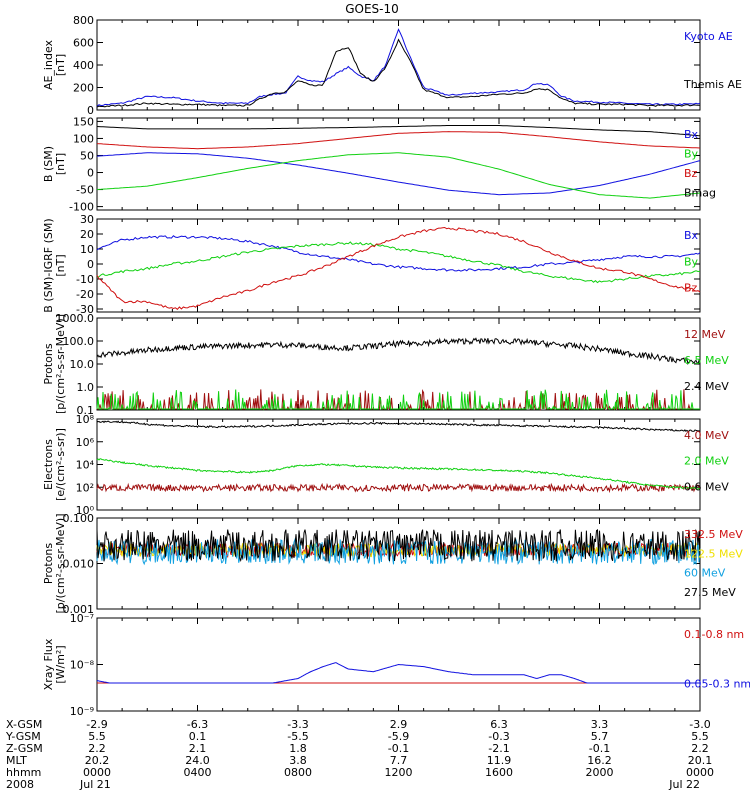 This screenshot has height=800, width=750. I want to click on x-axis-value: 3.8, so click(298, 760).